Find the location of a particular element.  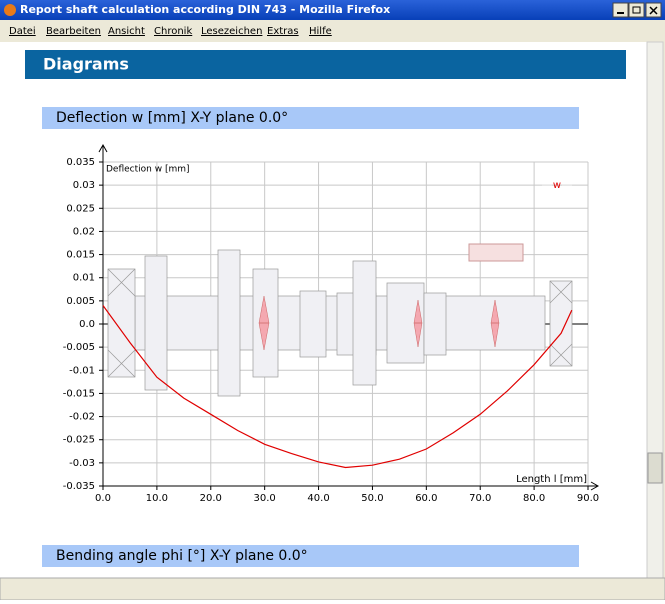

x-tick-label: 10.0 is located at coordinates (157, 498).